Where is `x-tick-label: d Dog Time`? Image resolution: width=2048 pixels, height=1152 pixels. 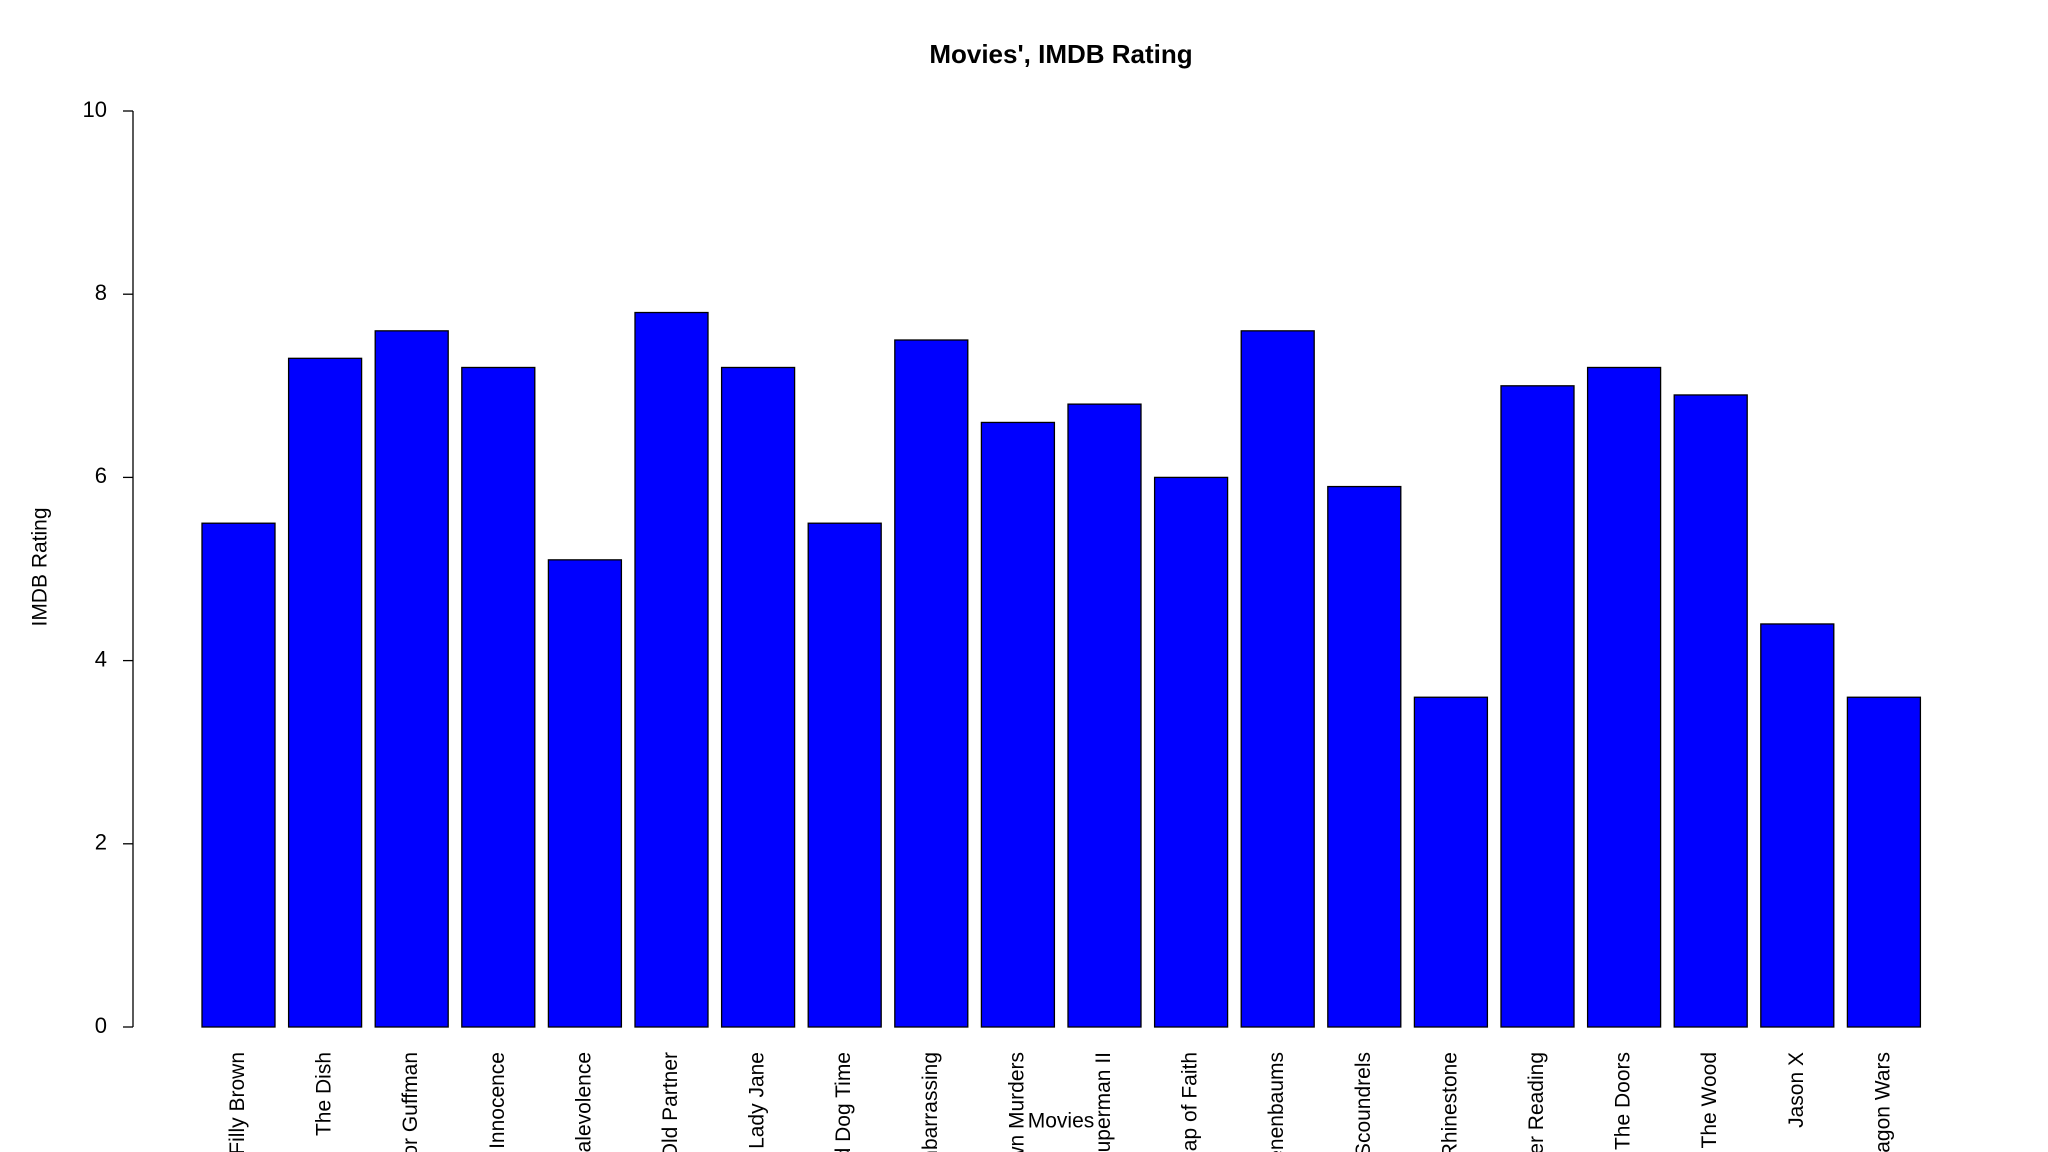 x-tick-label: d Dog Time is located at coordinates (843, 1102).